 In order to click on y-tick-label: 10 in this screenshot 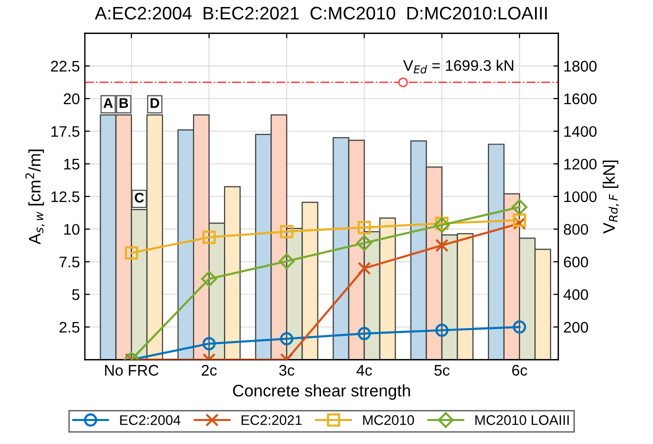, I will do `click(72, 229)`.